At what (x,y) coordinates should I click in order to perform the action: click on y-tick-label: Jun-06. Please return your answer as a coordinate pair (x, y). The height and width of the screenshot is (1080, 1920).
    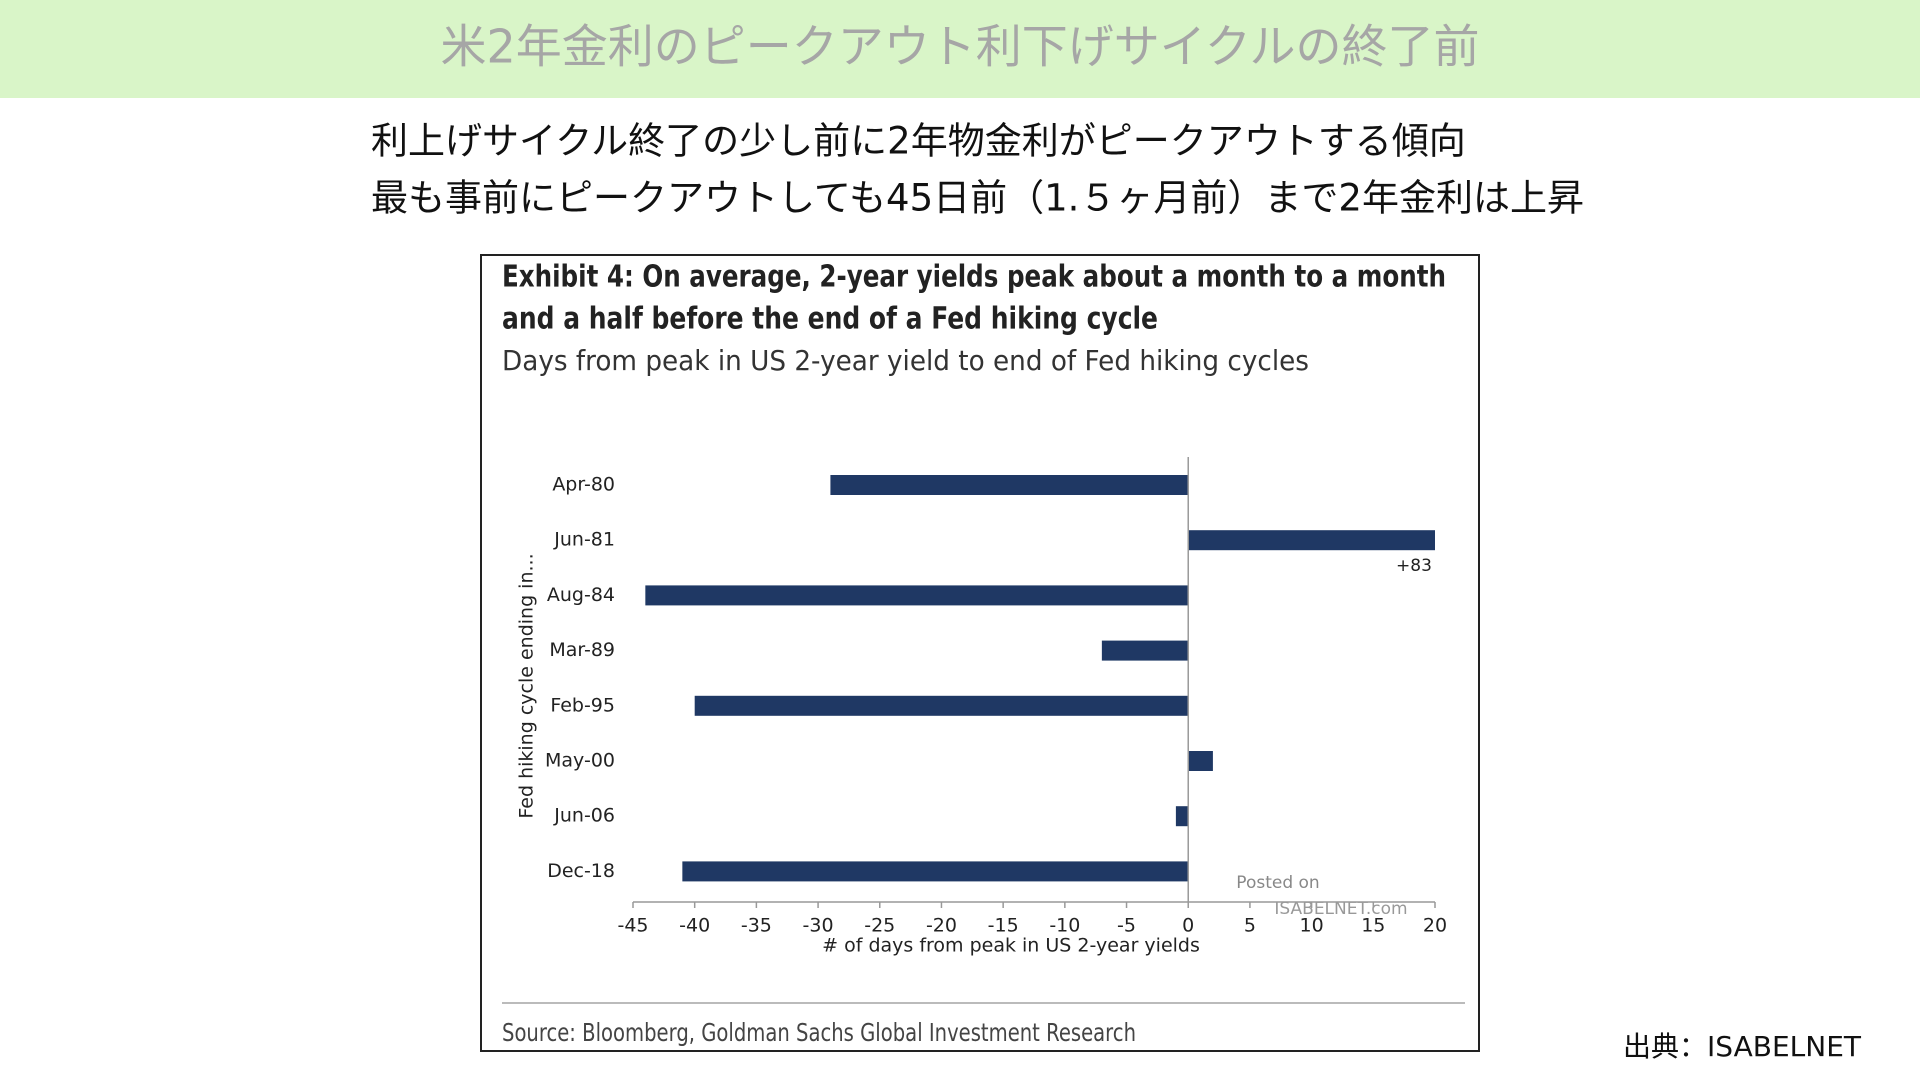
    Looking at the image, I should click on (584, 816).